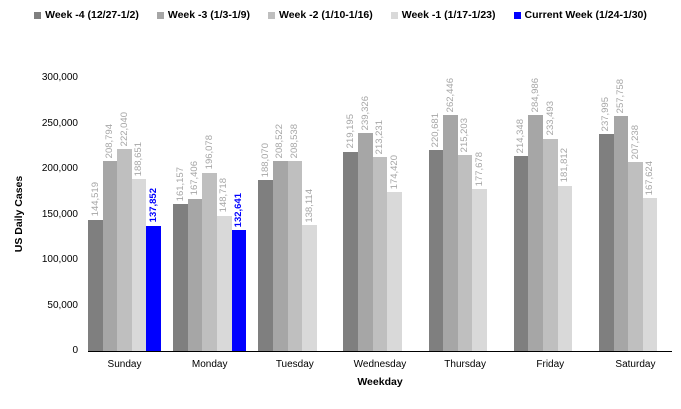 Image resolution: width=681 pixels, height=409 pixels. What do you see at coordinates (380, 382) in the screenshot?
I see `x-axis-title: Weekday` at bounding box center [380, 382].